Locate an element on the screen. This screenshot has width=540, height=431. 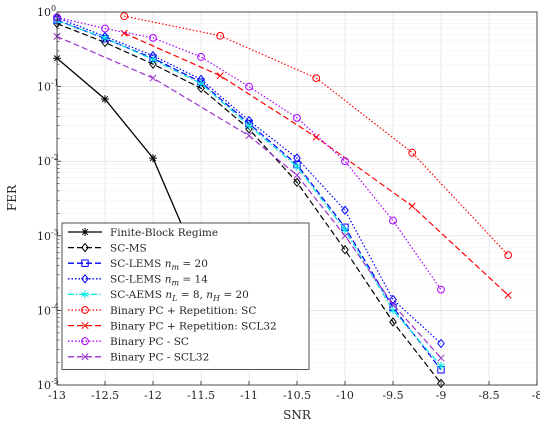
x-tick-label: -10 is located at coordinates (345, 395).